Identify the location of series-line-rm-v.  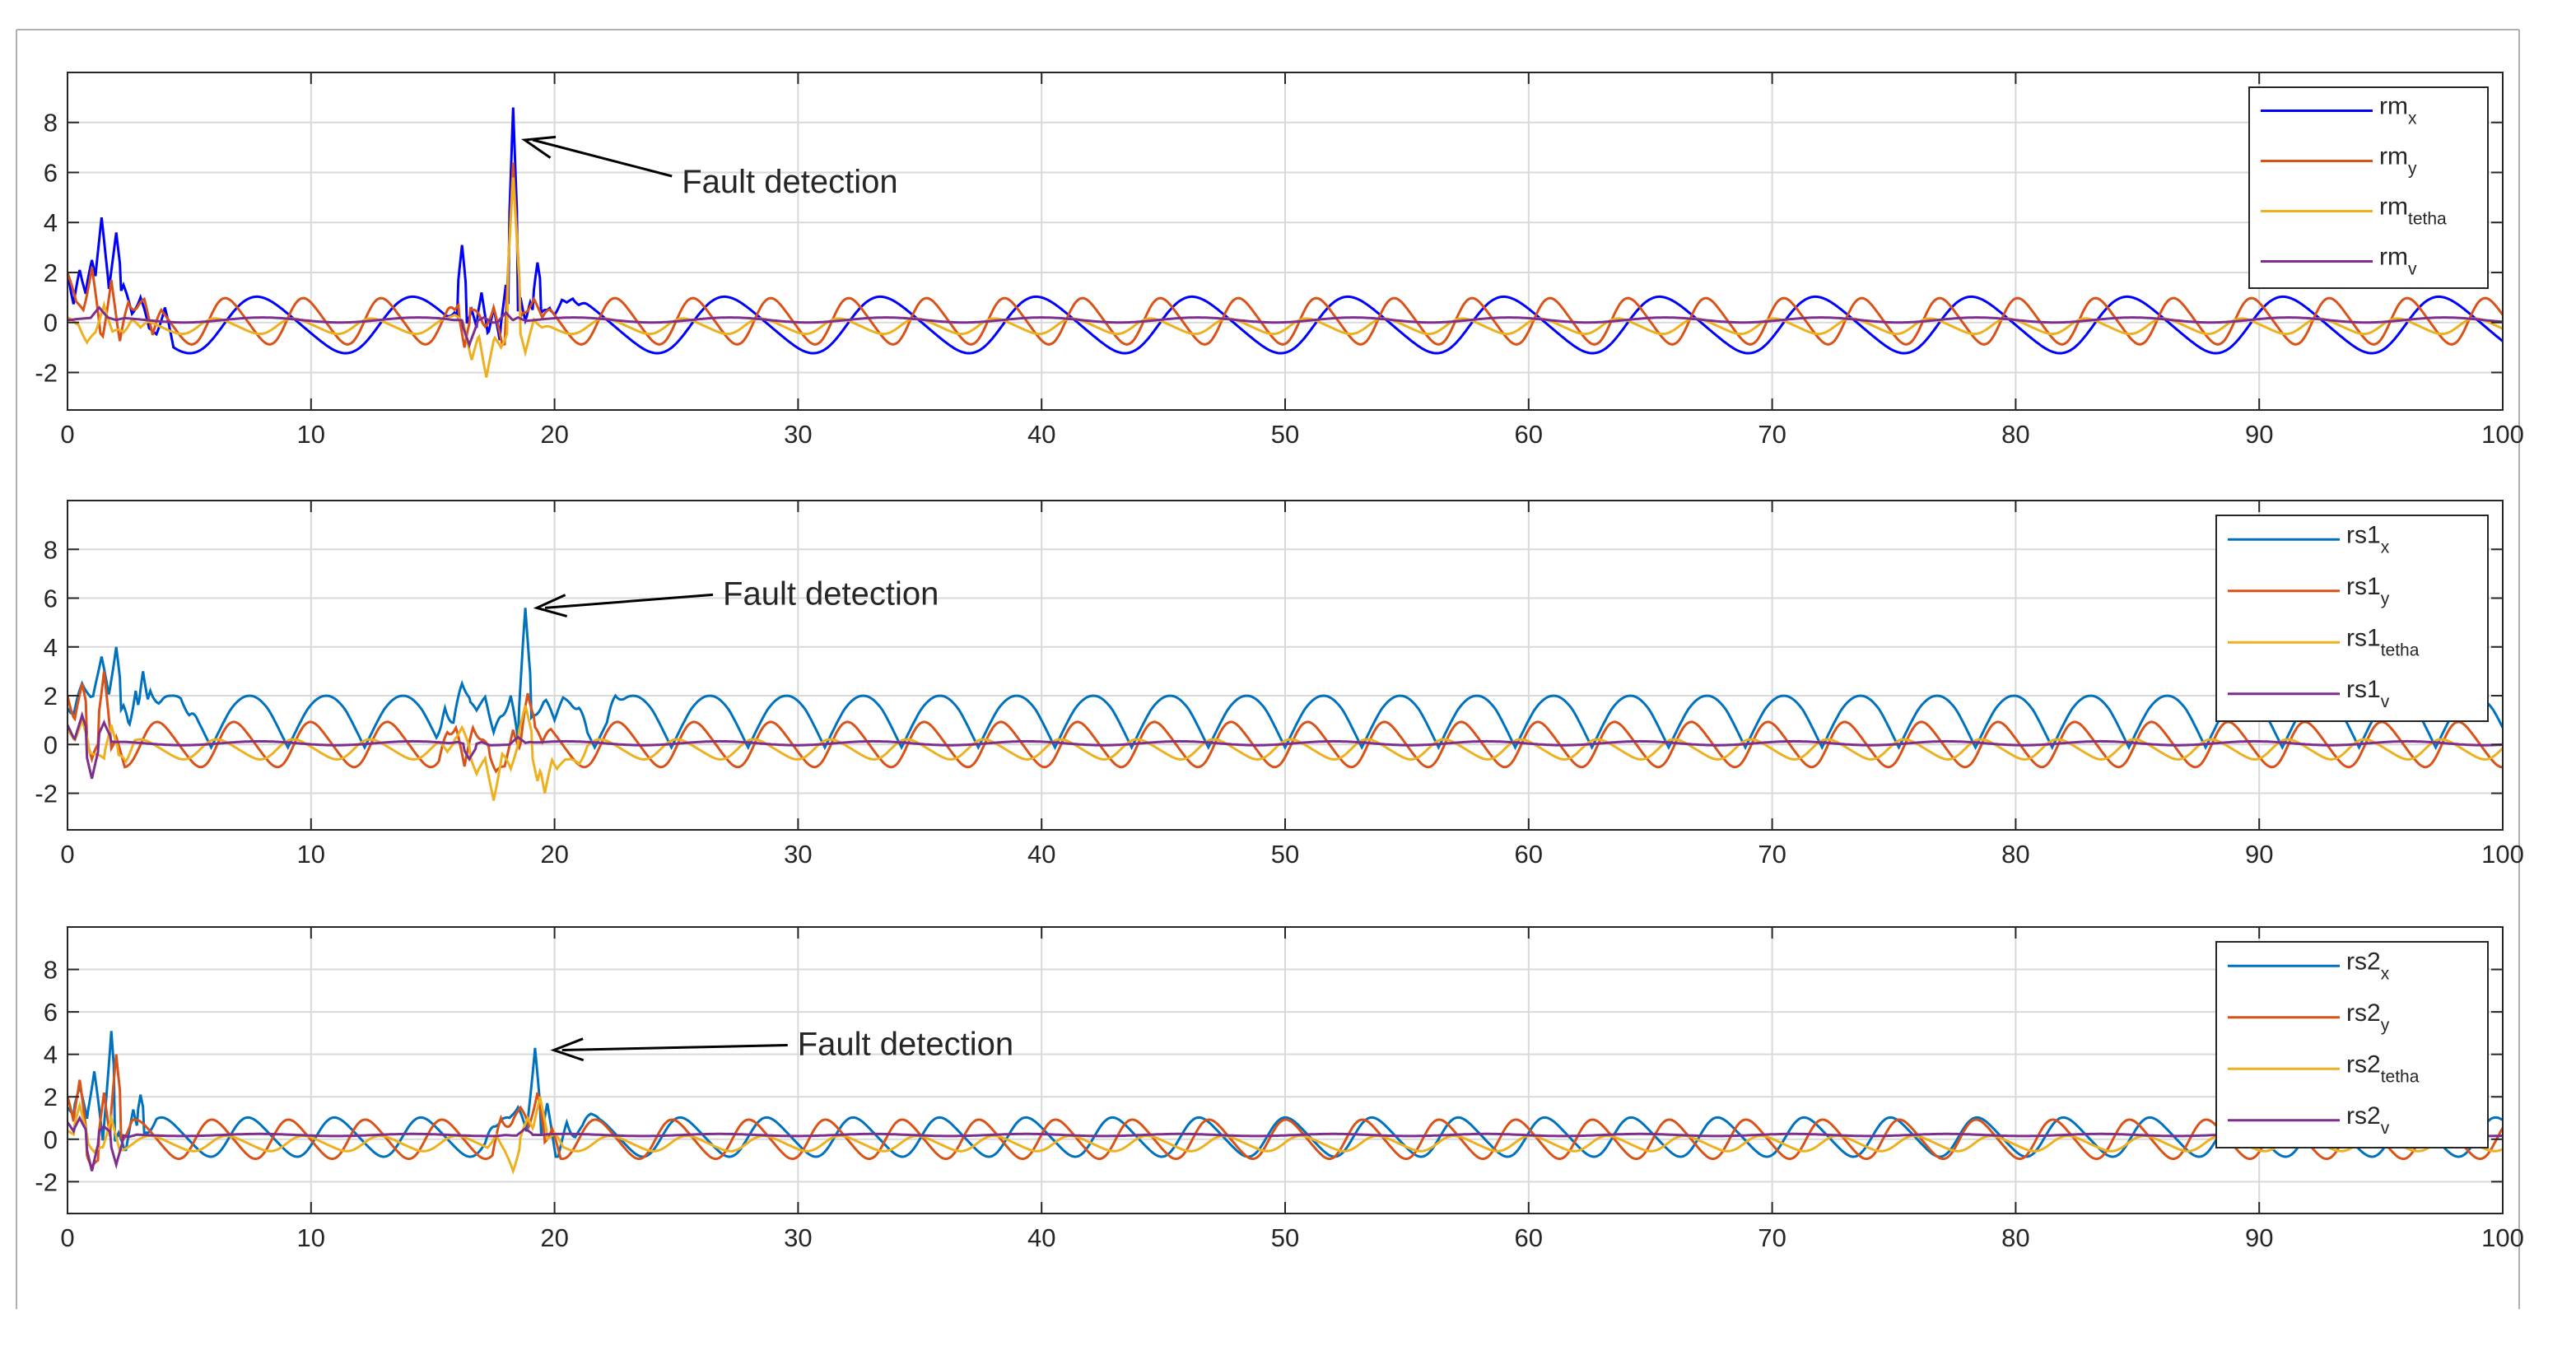
(1285, 327).